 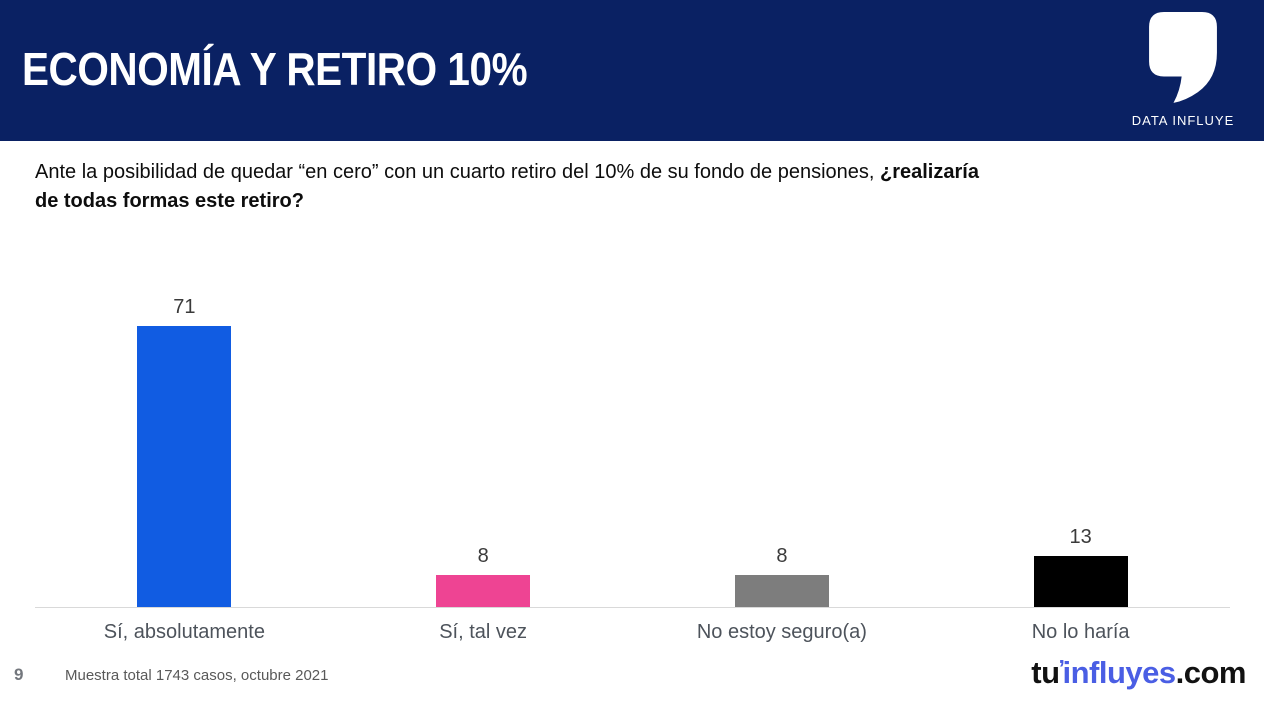 I want to click on sample-note: Muestra total 1743 casos, octubre 2021, so click(x=197, y=675).